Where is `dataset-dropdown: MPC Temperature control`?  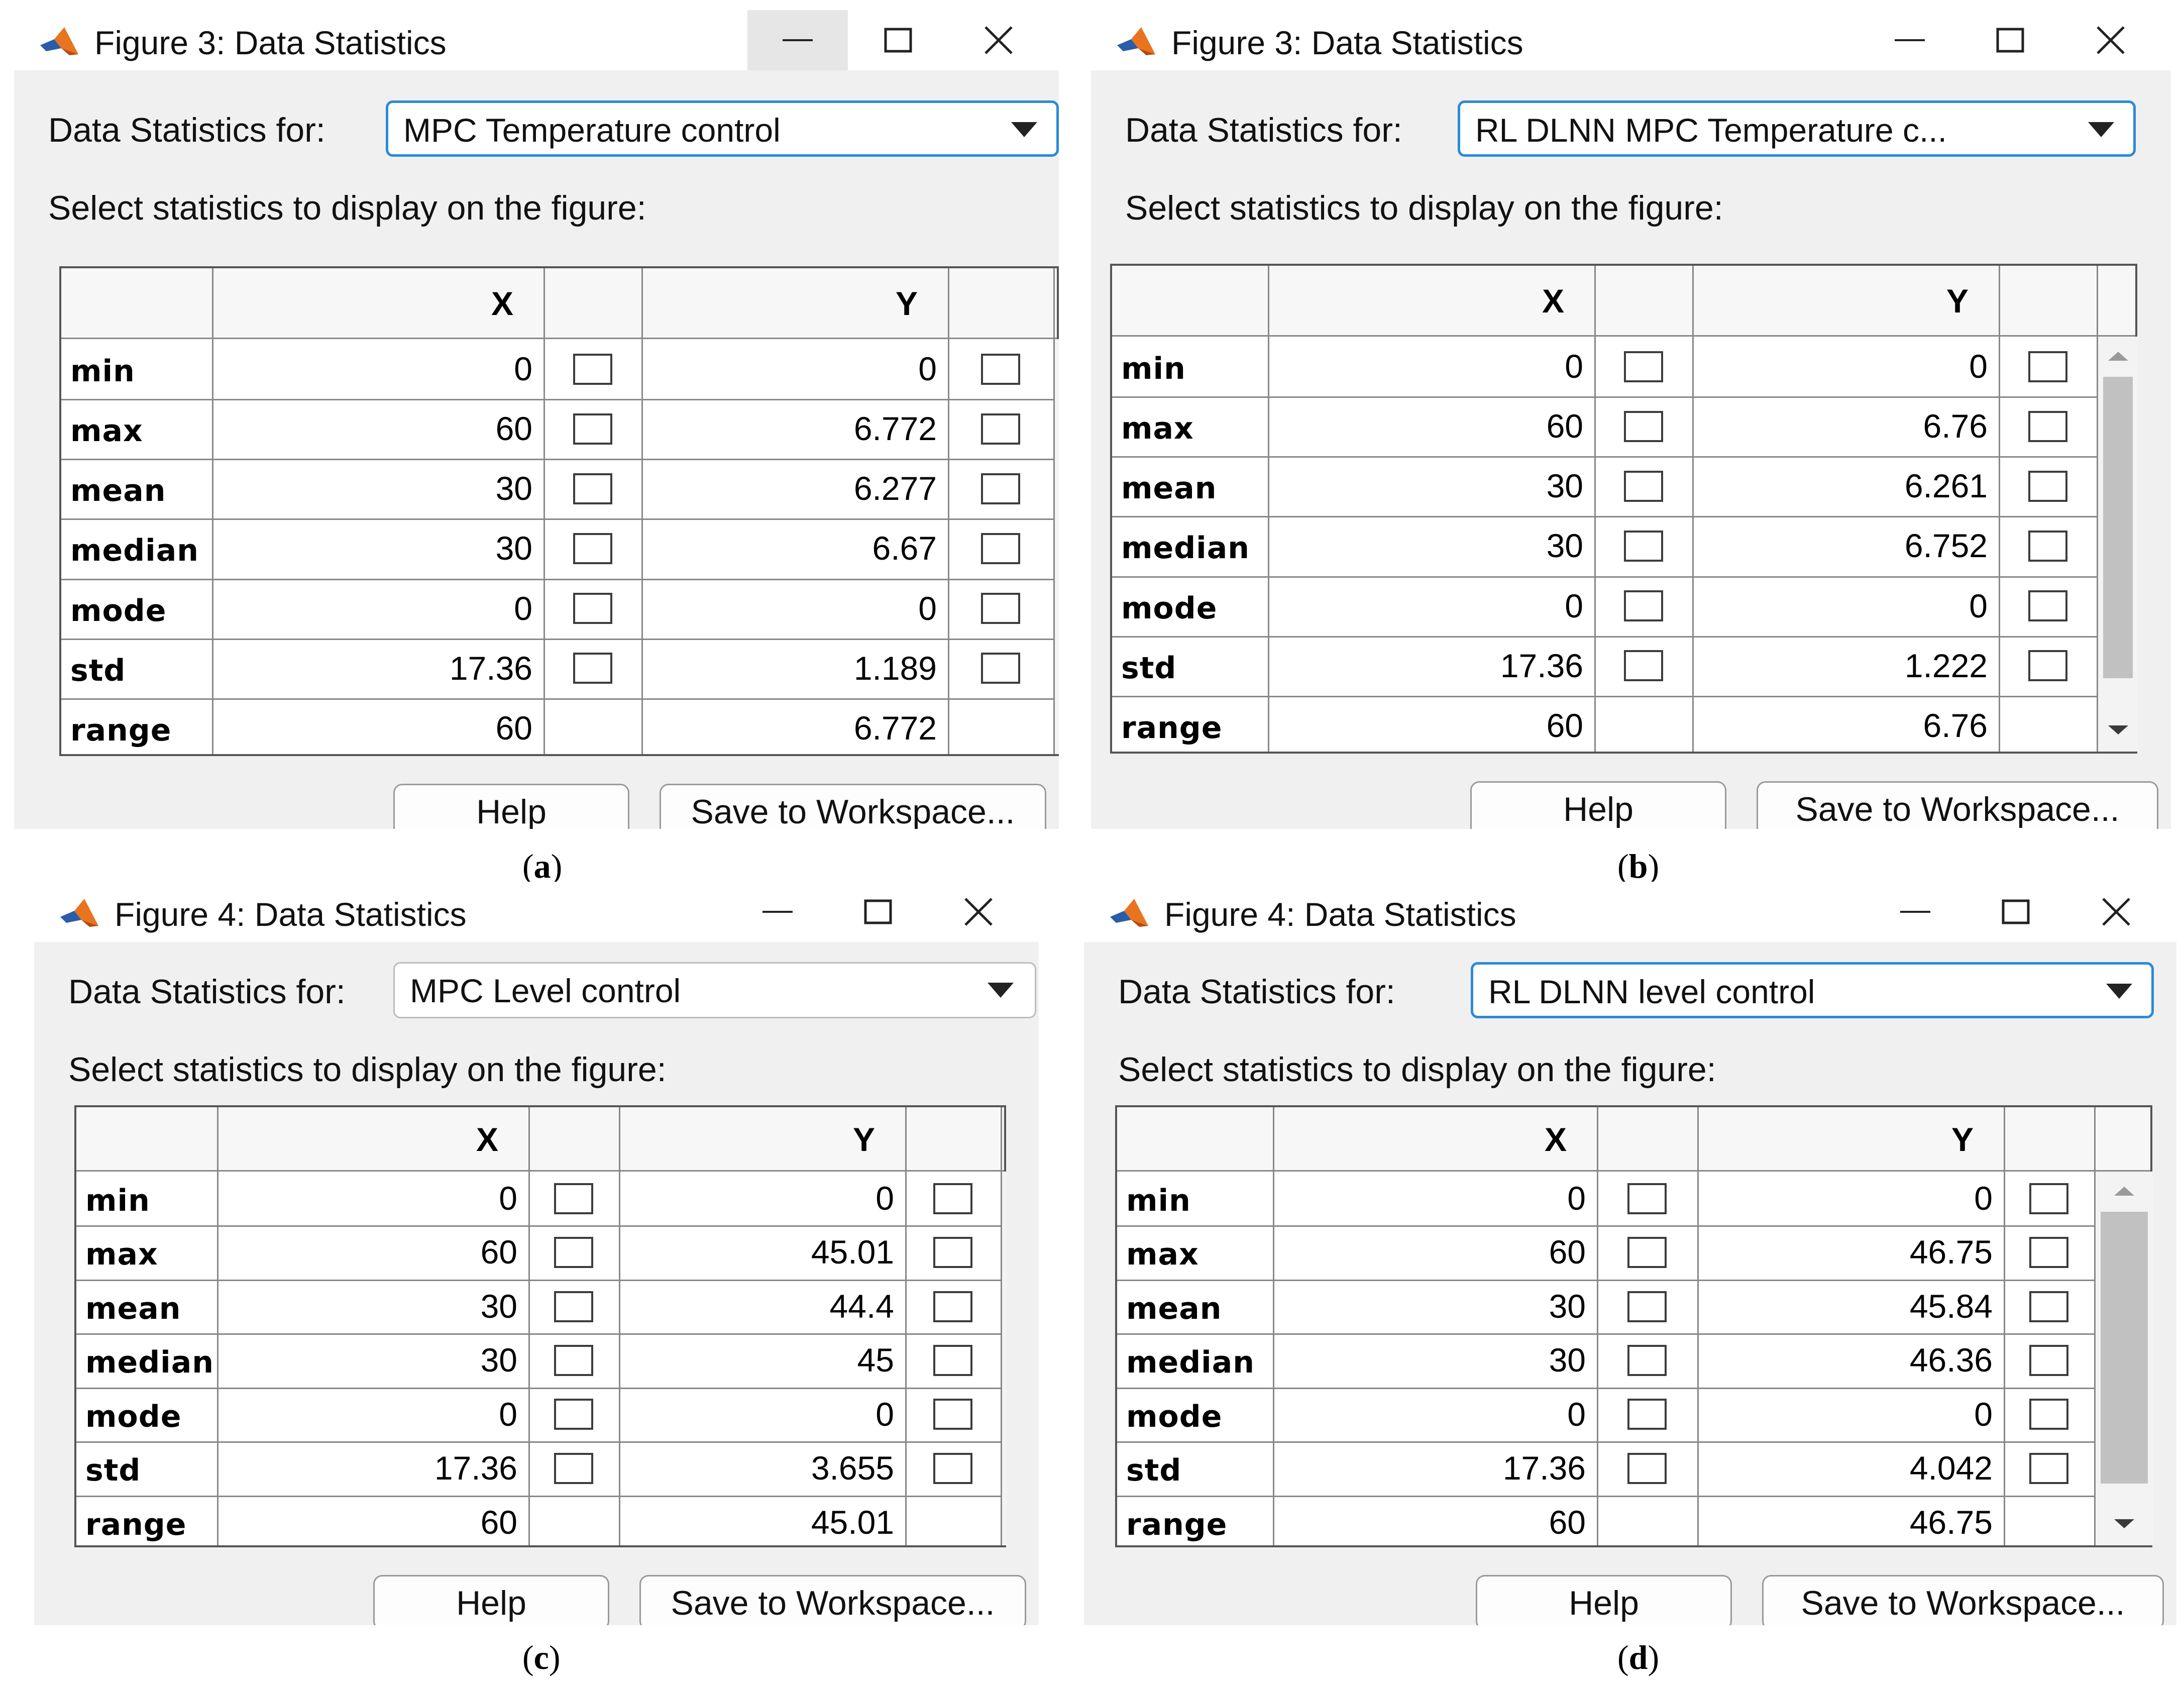 dataset-dropdown: MPC Temperature control is located at coordinates (722, 128).